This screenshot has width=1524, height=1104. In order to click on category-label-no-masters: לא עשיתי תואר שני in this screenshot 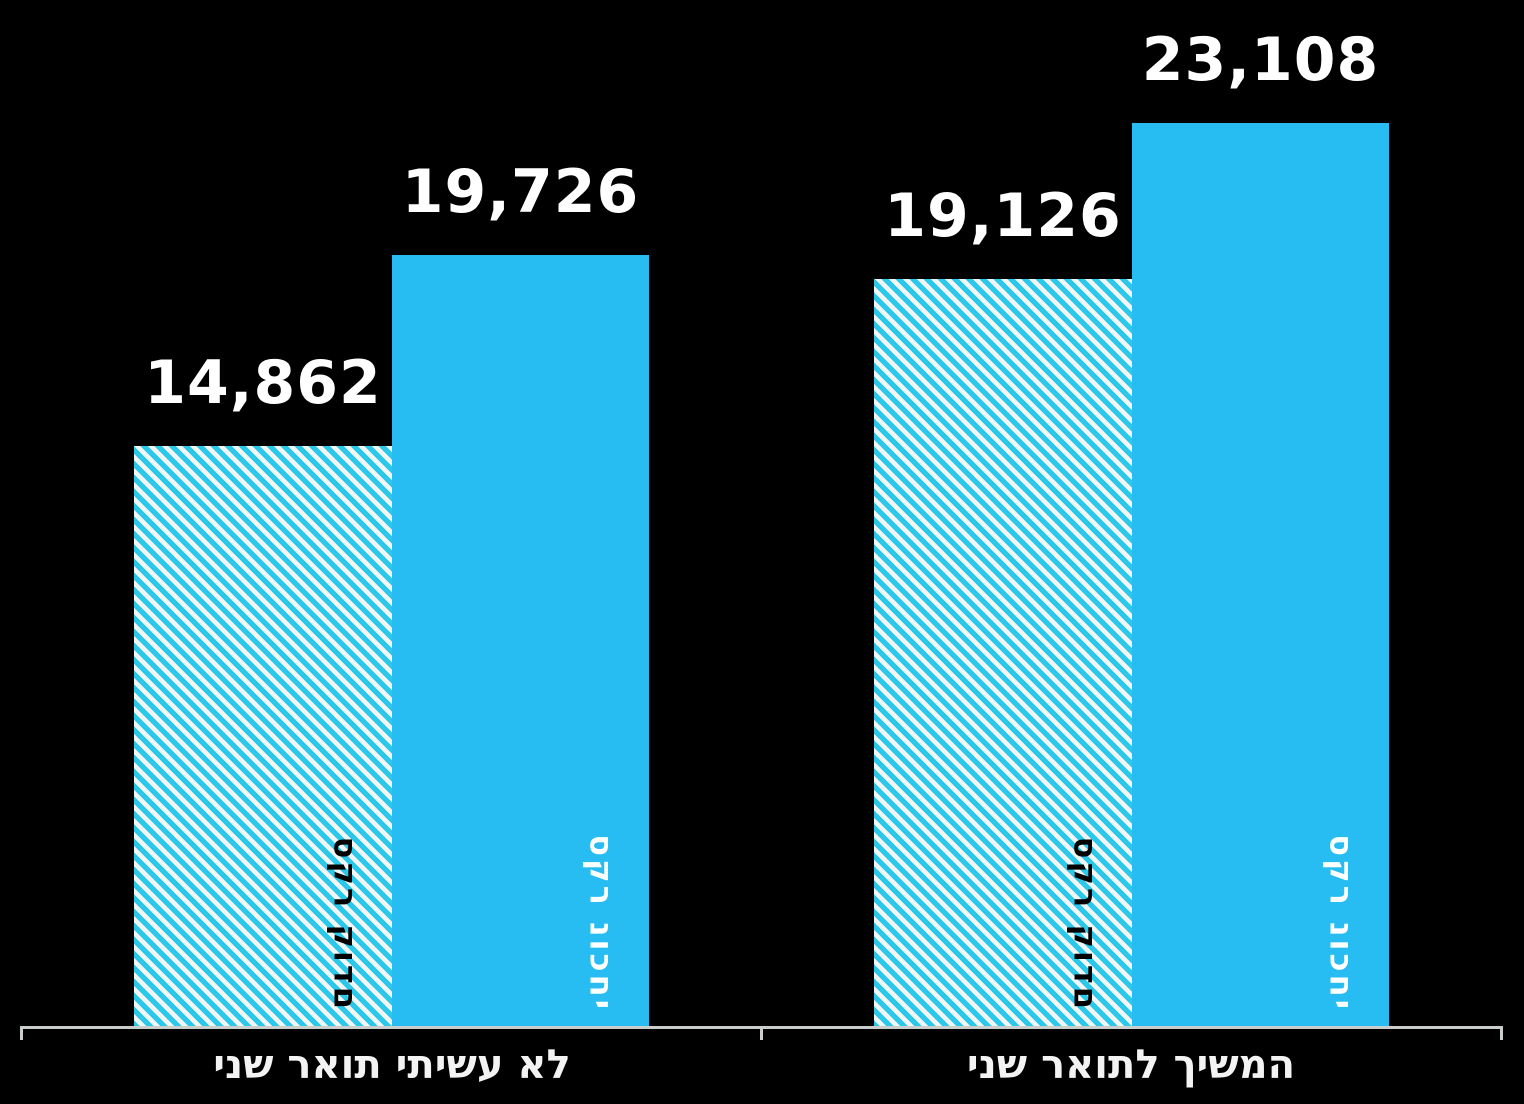, I will do `click(392, 1065)`.